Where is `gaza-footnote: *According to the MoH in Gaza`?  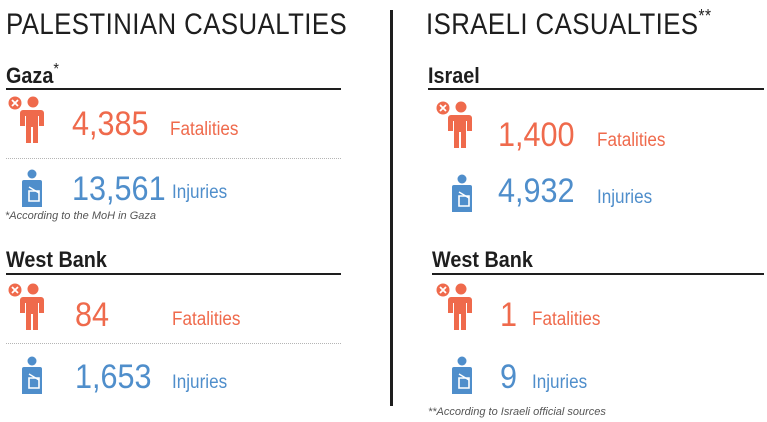 gaza-footnote: *According to the MoH in Gaza is located at coordinates (81, 216).